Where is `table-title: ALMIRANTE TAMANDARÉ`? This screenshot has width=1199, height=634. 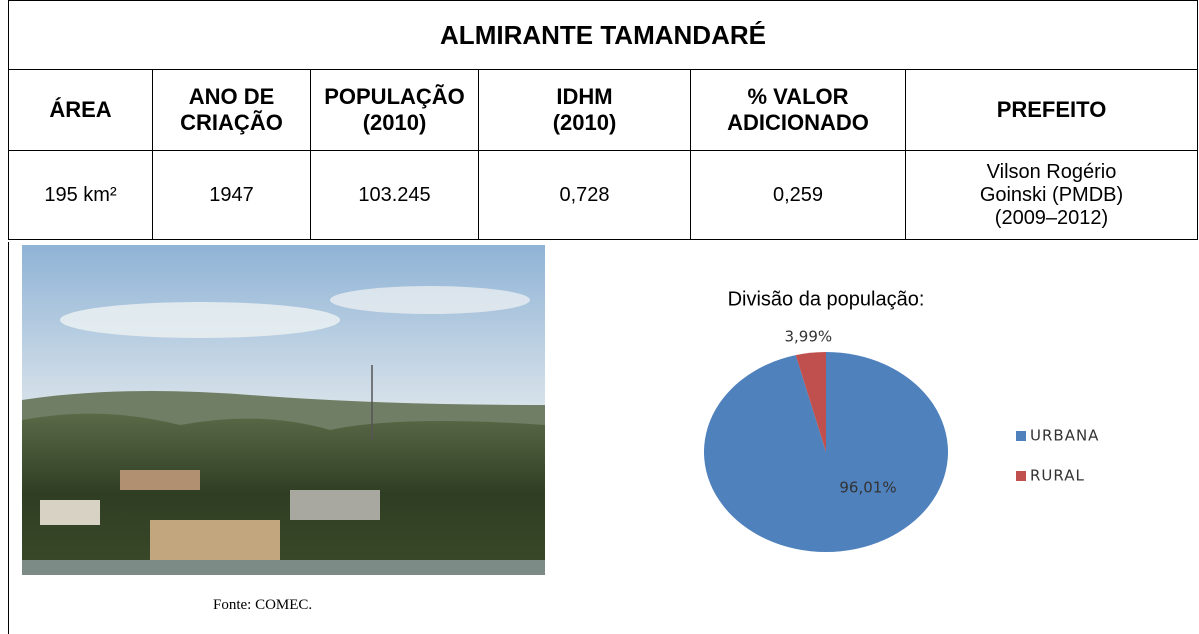
table-title: ALMIRANTE TAMANDARÉ is located at coordinates (603, 35).